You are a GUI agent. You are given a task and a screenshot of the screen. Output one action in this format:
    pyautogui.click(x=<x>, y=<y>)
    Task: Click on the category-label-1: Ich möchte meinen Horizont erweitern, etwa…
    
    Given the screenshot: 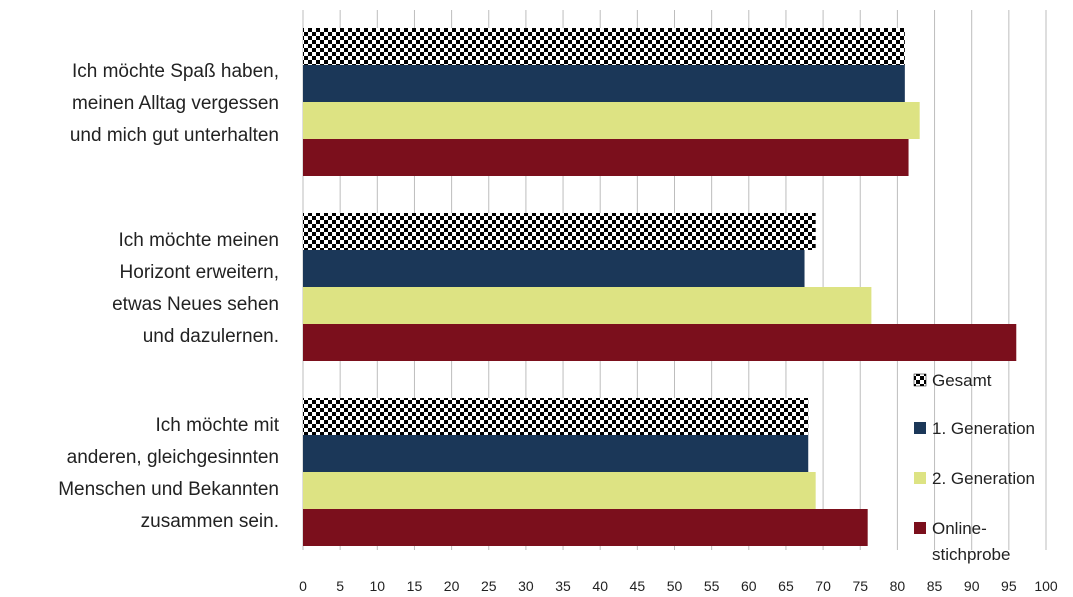 What is the action you would take?
    pyautogui.click(x=195, y=288)
    